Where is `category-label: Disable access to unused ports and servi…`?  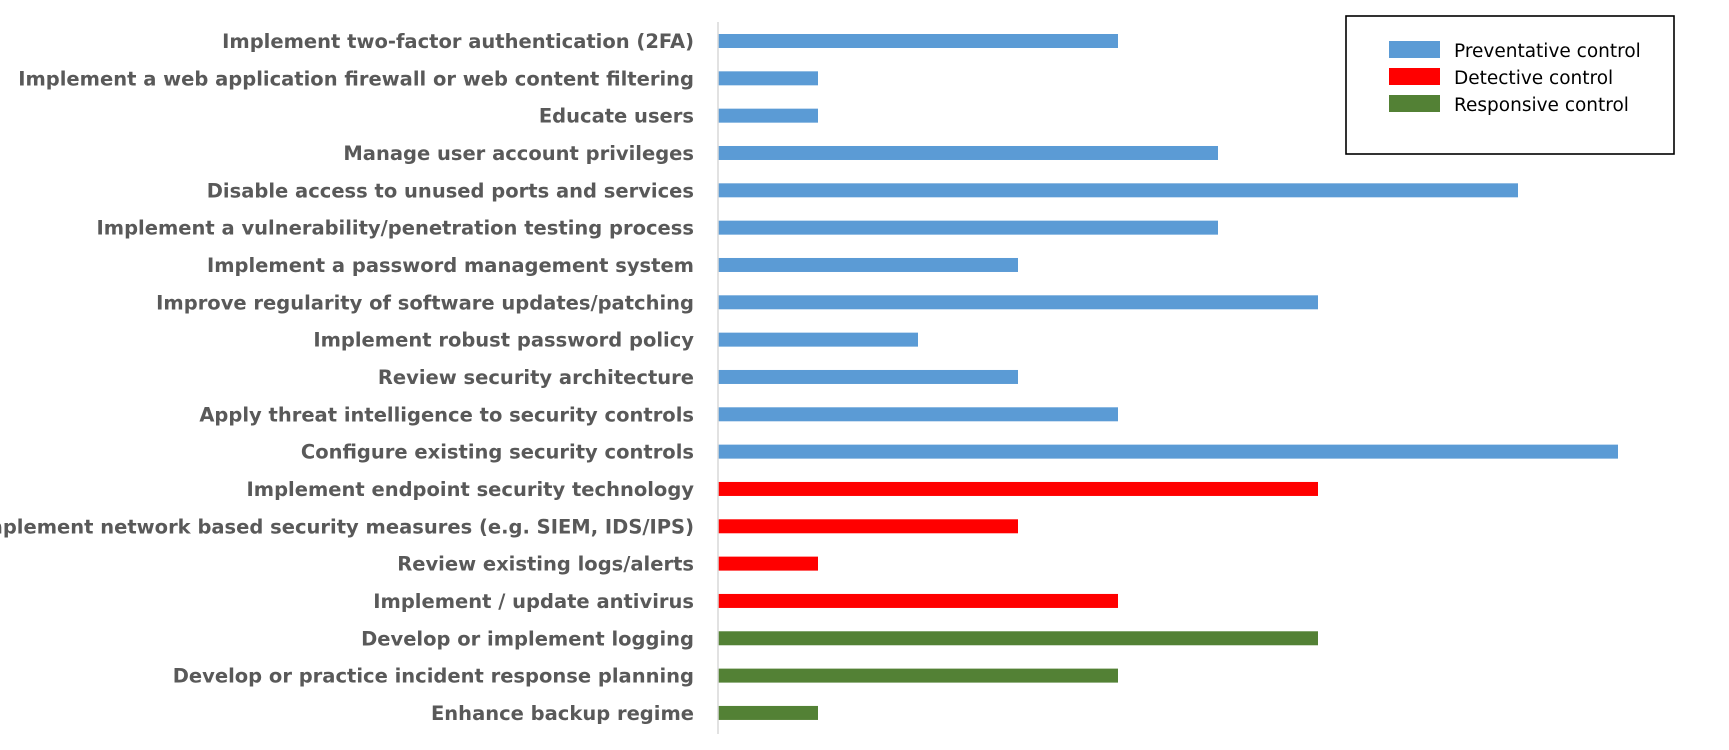 category-label: Disable access to unused ports and servi… is located at coordinates (450, 190).